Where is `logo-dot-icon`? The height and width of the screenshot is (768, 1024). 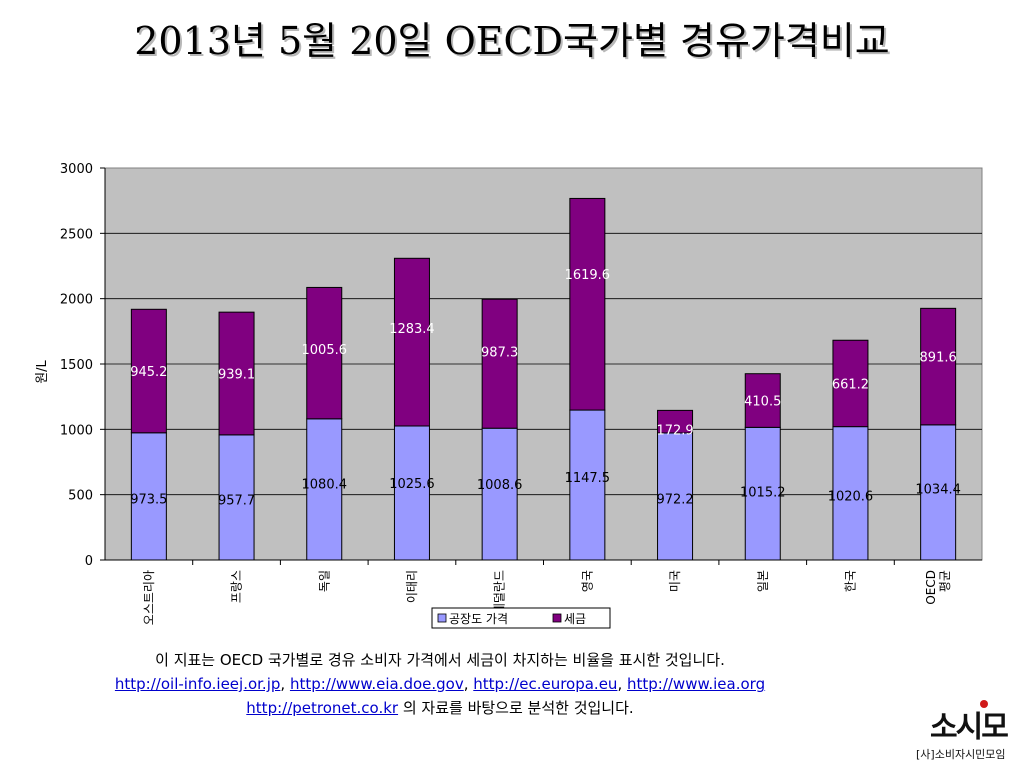
logo-dot-icon is located at coordinates (984, 704).